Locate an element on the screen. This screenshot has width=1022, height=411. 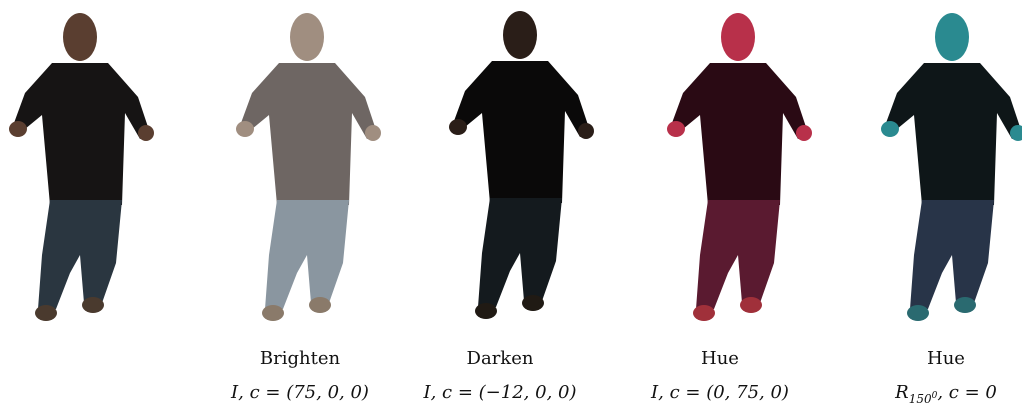
person-hue-cyan is located at coordinates (951, 167).